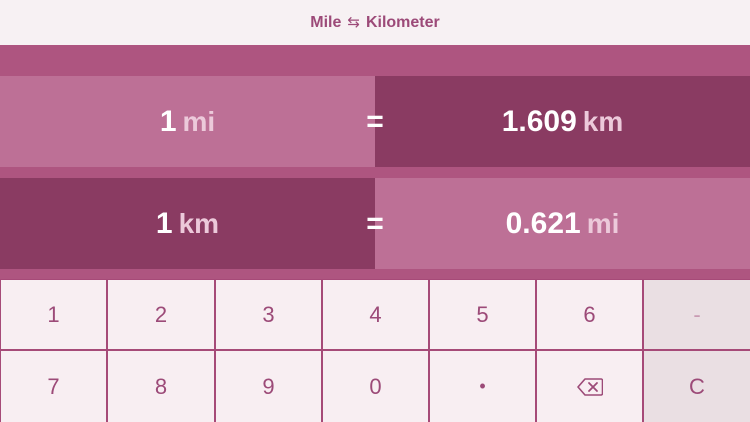 This screenshot has width=750, height=422. What do you see at coordinates (603, 223) in the screenshot?
I see `result-unit: mi` at bounding box center [603, 223].